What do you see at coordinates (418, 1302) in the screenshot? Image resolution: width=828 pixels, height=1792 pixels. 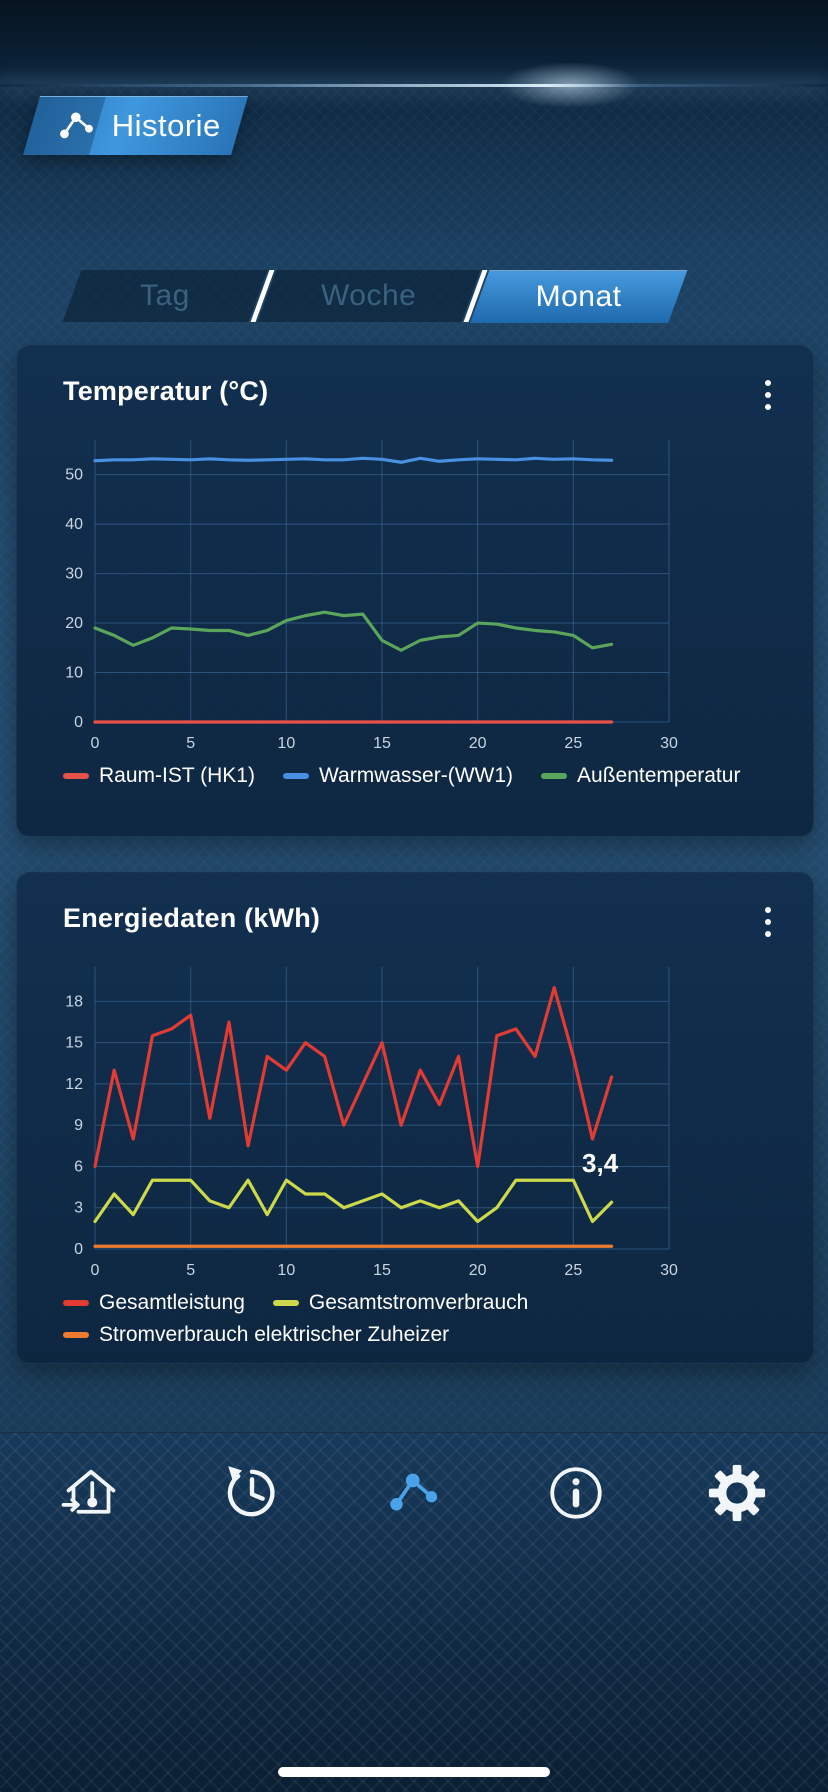 I see `legend-label: Gesamtstromverbrauch` at bounding box center [418, 1302].